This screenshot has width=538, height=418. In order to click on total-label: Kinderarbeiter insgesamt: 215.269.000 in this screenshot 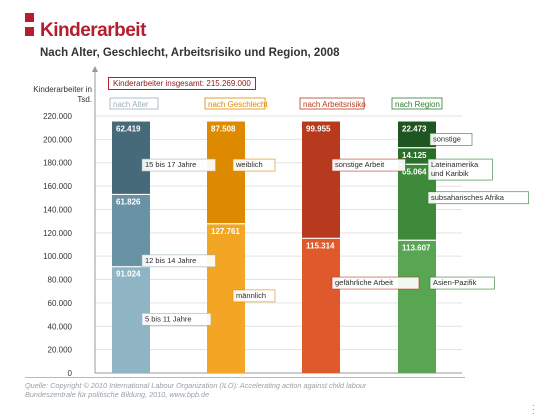, I will do `click(182, 83)`.